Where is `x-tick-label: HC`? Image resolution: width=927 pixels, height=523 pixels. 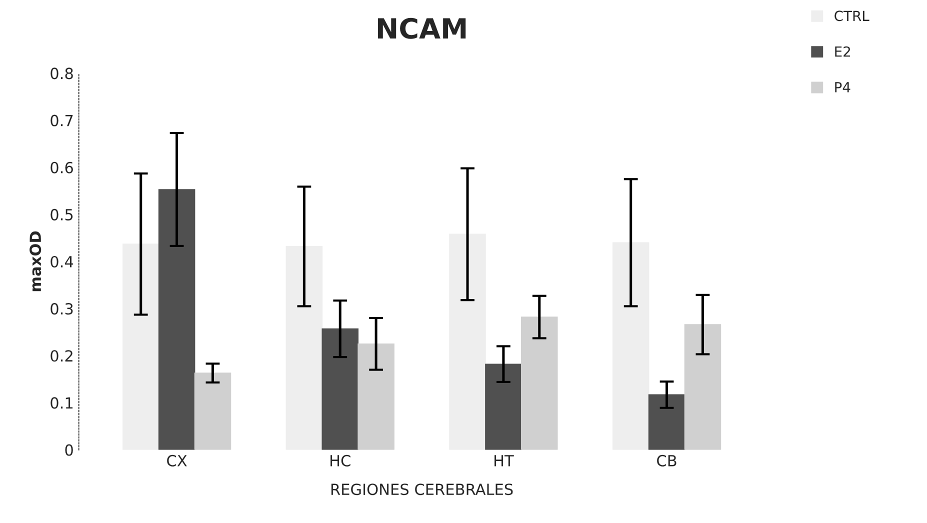
x-tick-label: HC is located at coordinates (340, 460).